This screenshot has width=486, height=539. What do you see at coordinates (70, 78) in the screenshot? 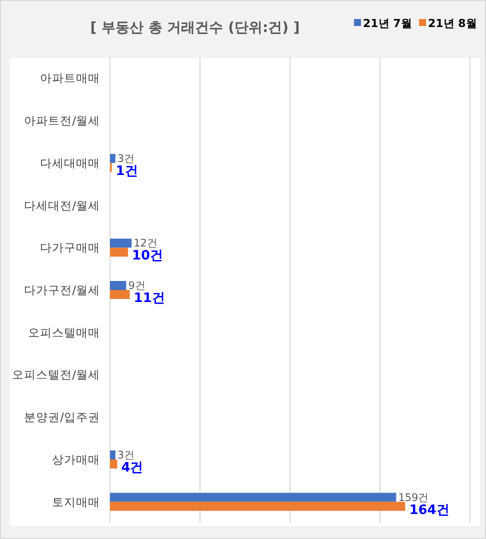
I see `y-tick-label: 아파트매매` at bounding box center [70, 78].